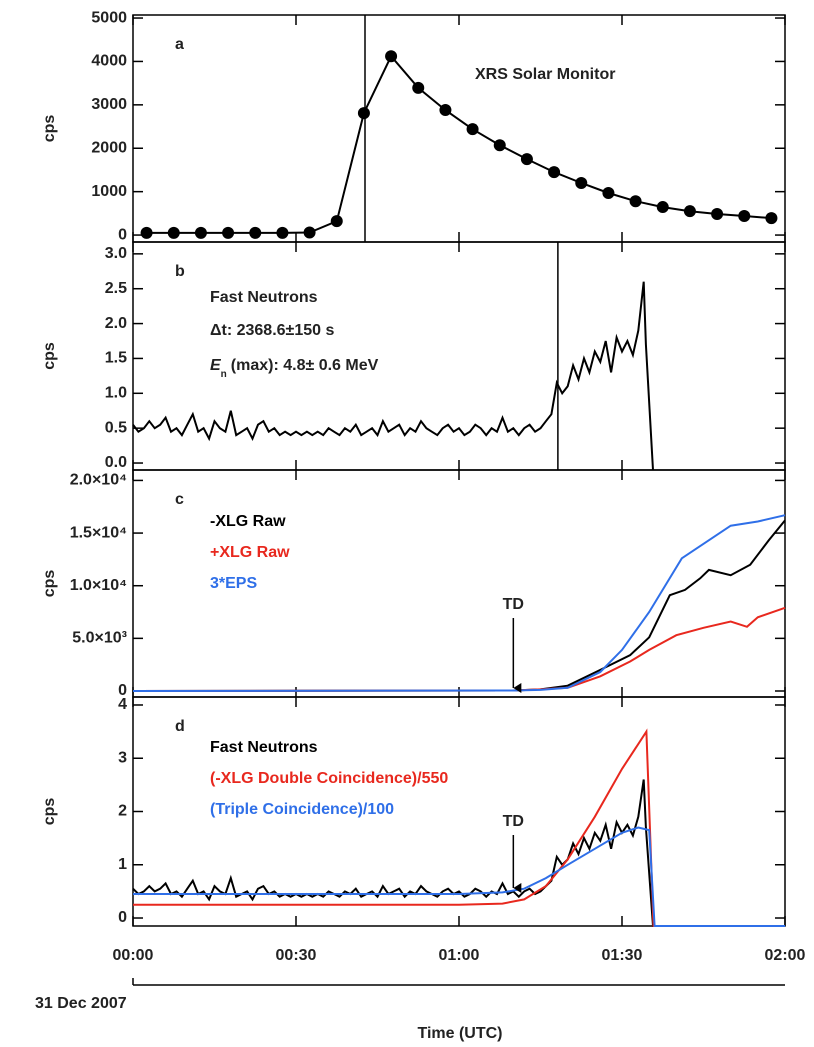  Describe the element at coordinates (248, 521) in the screenshot. I see `legend-entry: -XLG Raw` at that location.